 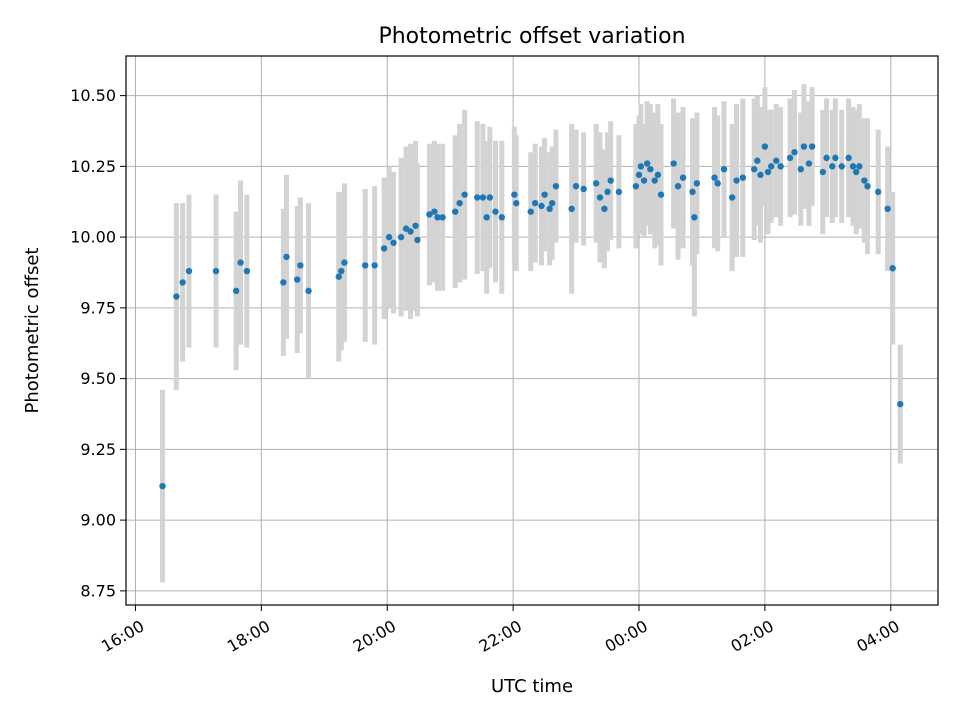 I want to click on y-tick-label: 9.00, so click(x=98, y=520).